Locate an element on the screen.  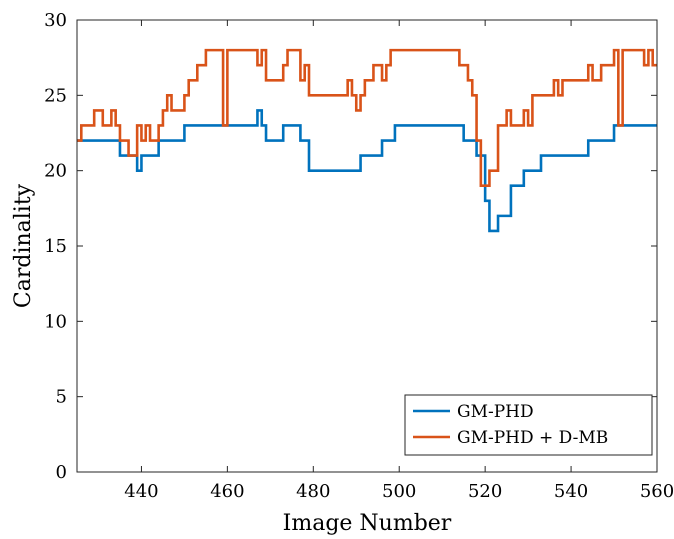
legend-label-1: GM-PHD + D-MB is located at coordinates (532, 438).